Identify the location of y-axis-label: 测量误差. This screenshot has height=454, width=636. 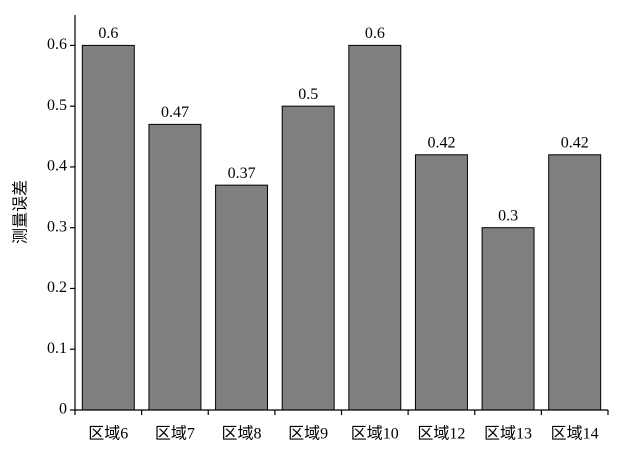
(21, 212).